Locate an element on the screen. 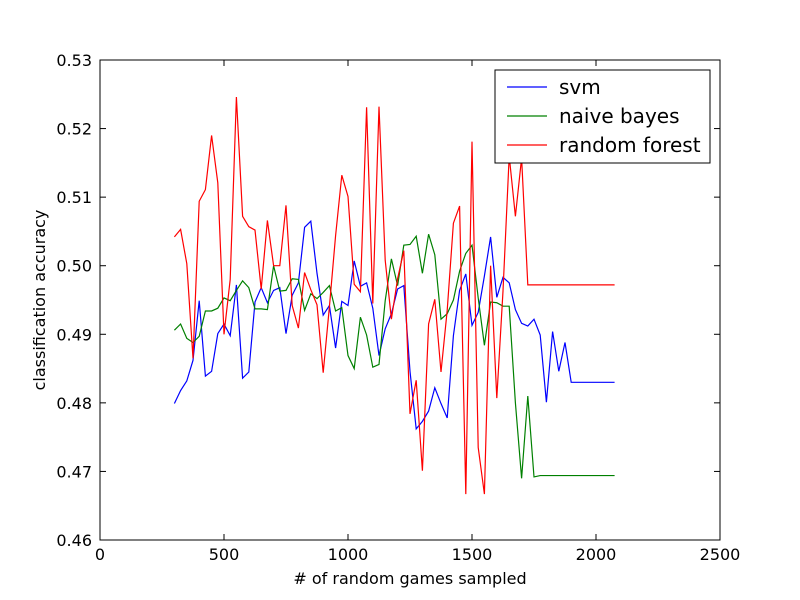 The image size is (800, 600). x-tick-label: 1000 is located at coordinates (348, 554).